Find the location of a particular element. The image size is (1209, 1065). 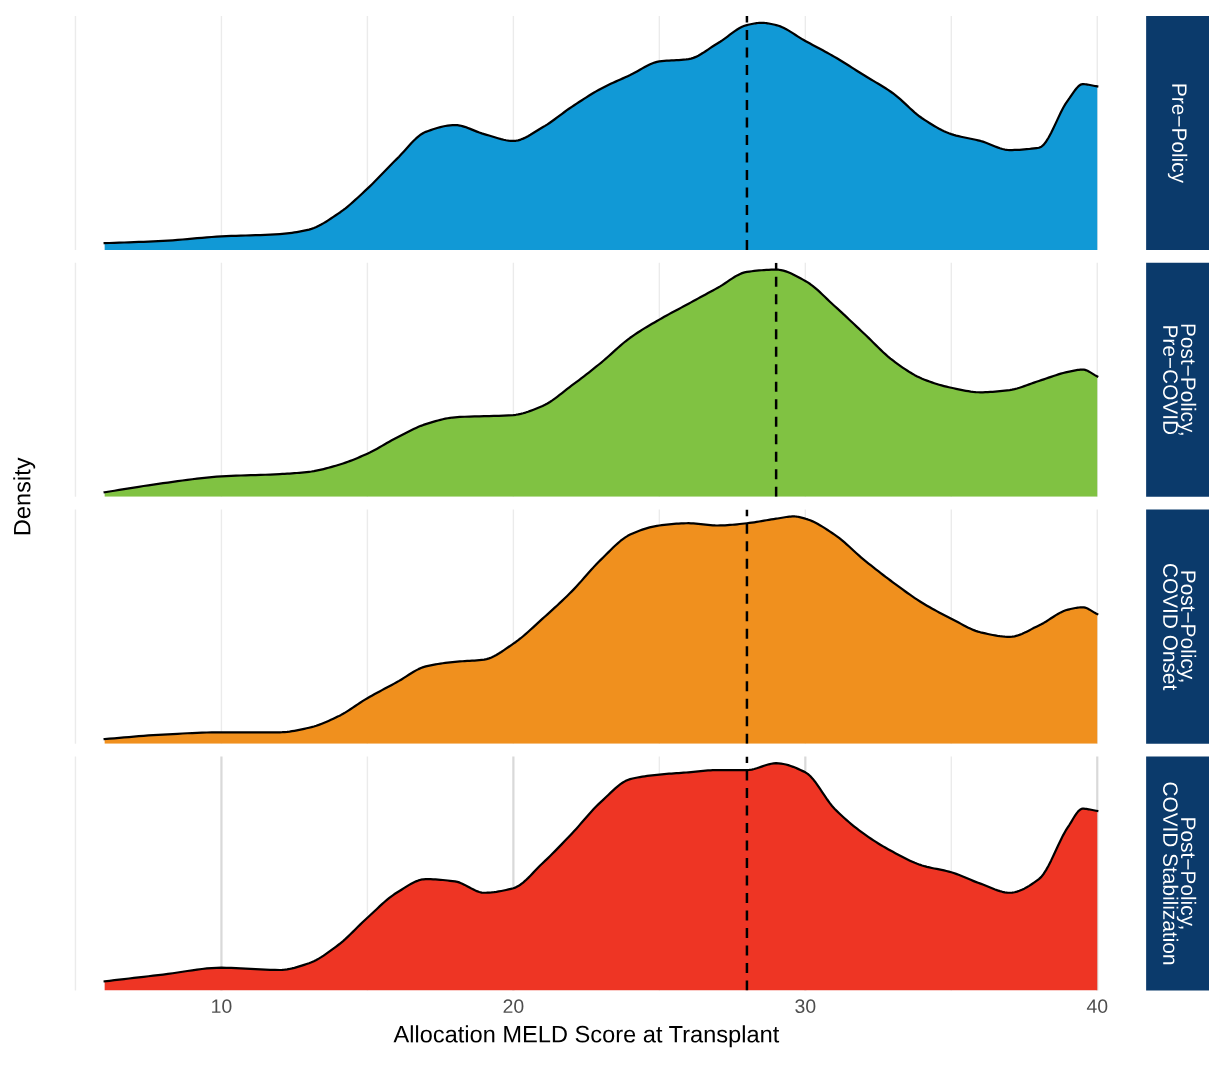

x-tick-label: 20 is located at coordinates (513, 1006).